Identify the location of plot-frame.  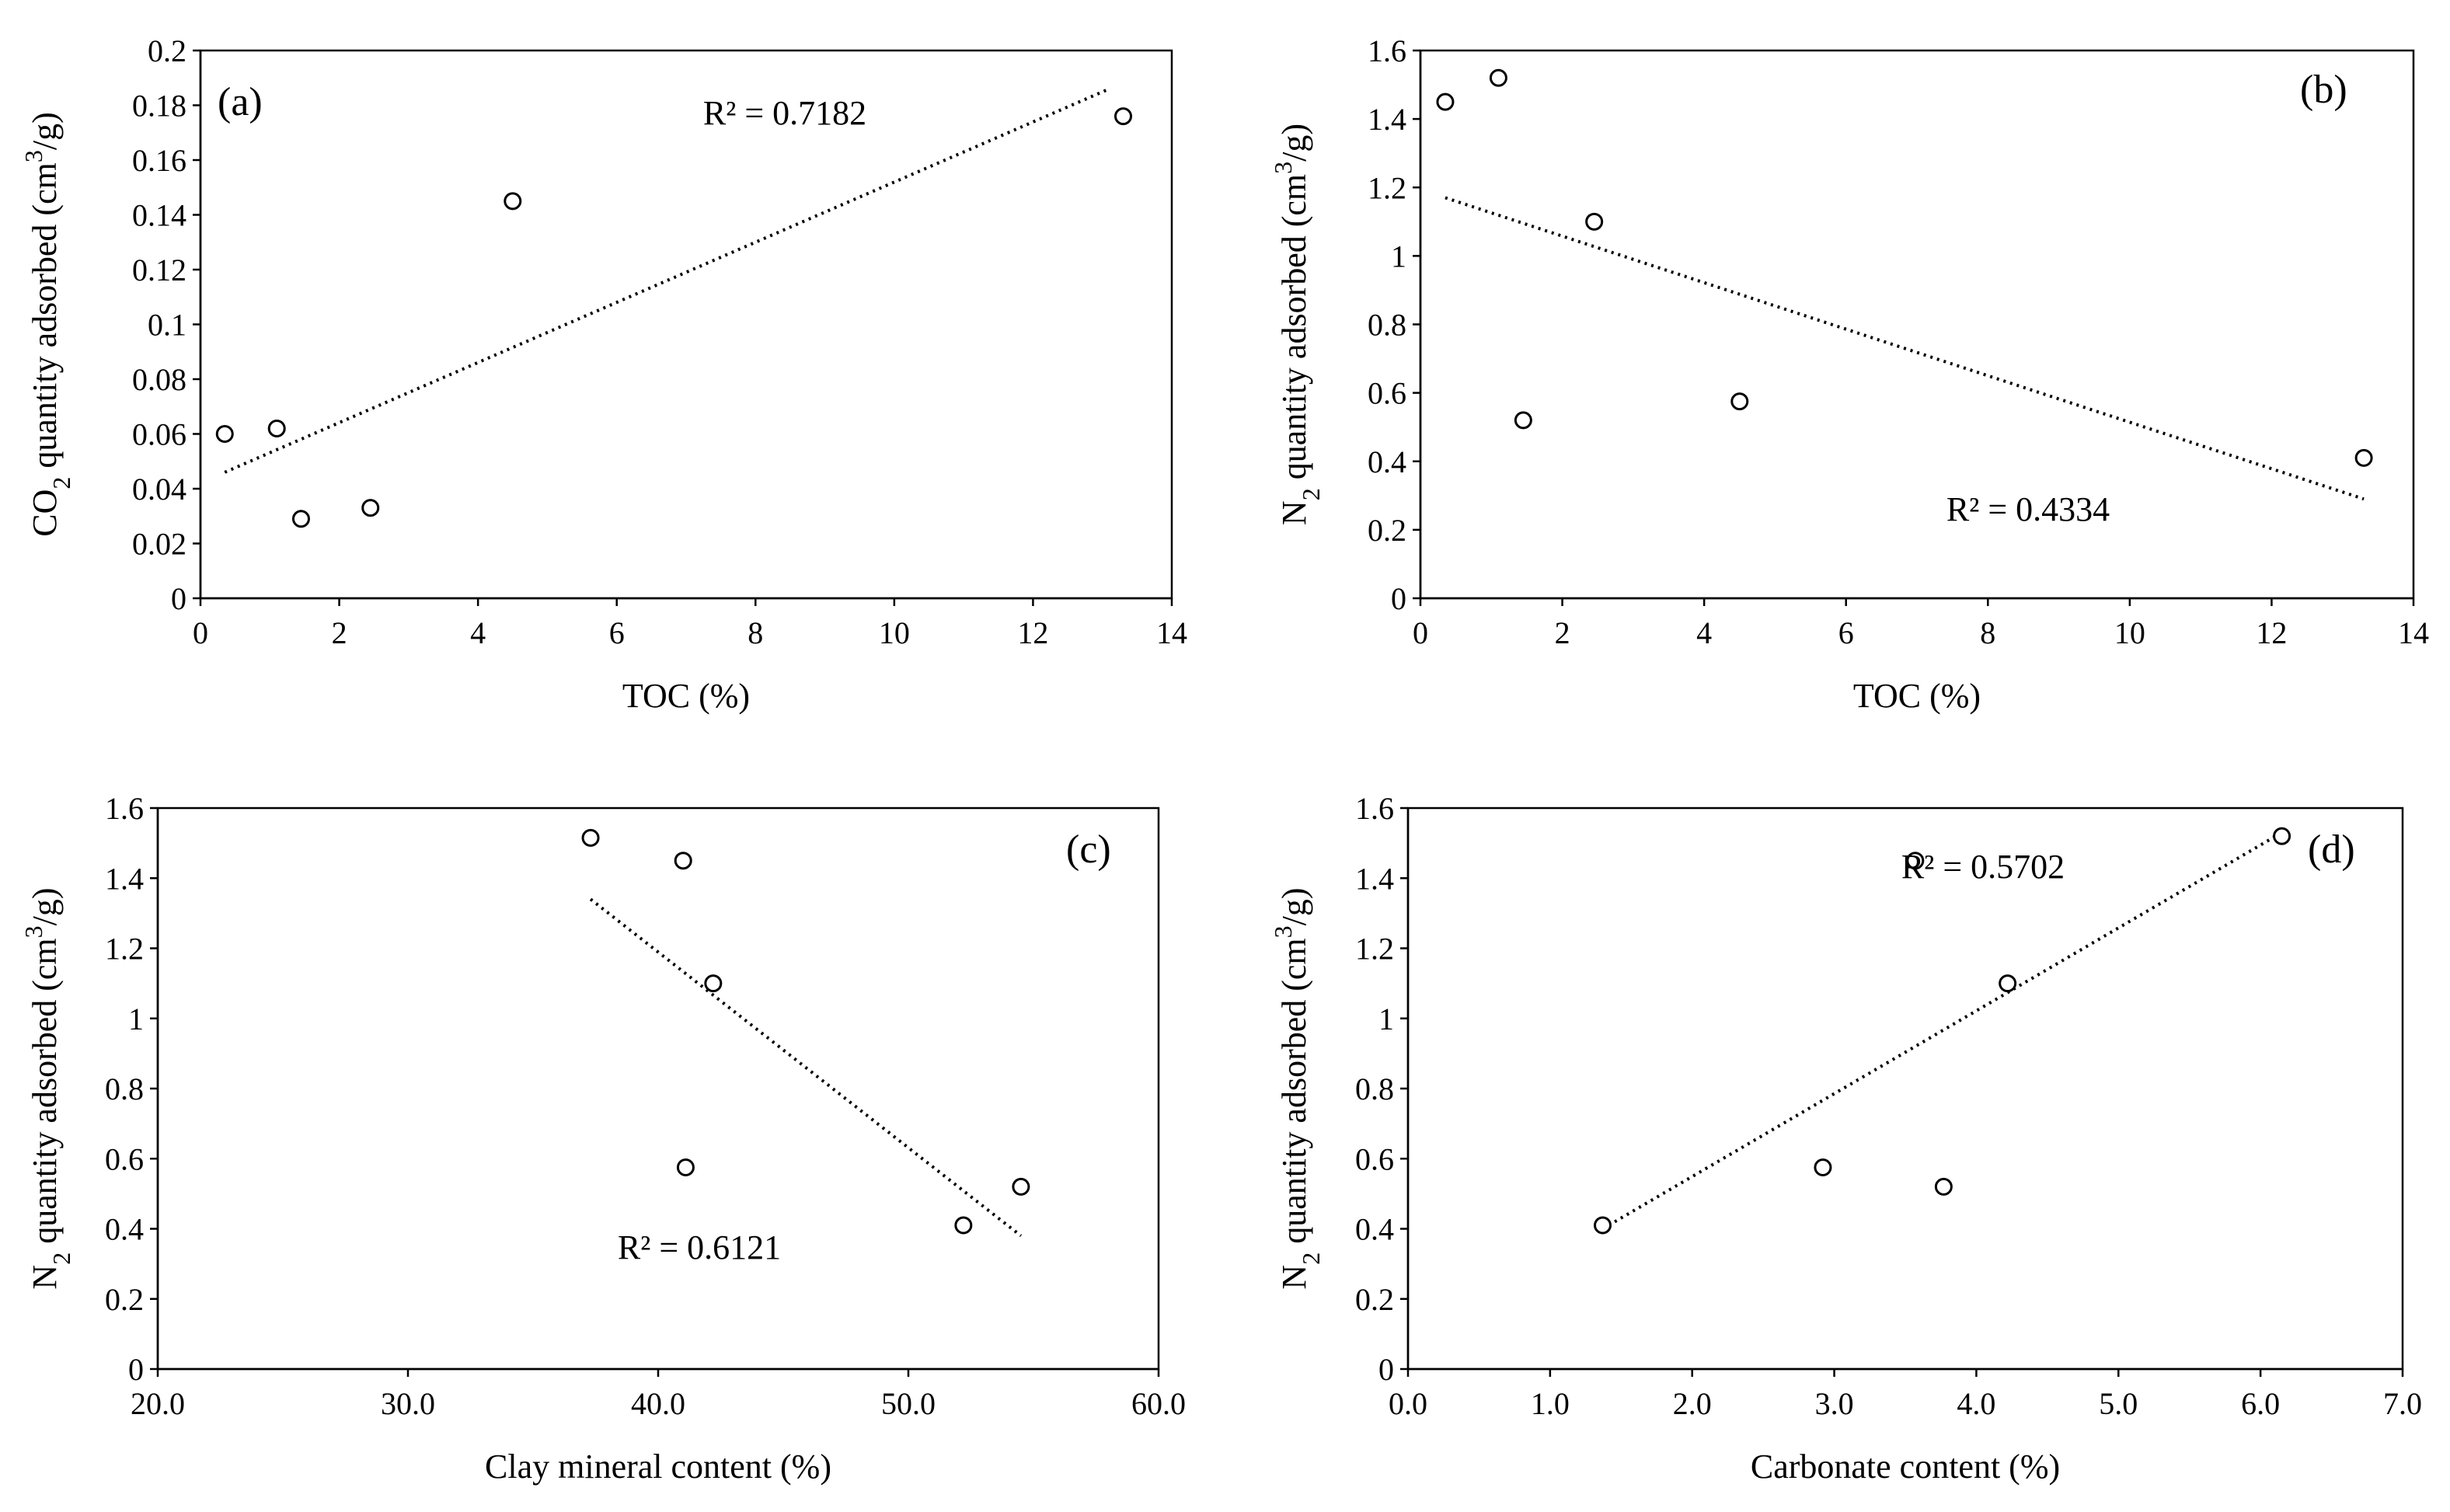
(1917, 324).